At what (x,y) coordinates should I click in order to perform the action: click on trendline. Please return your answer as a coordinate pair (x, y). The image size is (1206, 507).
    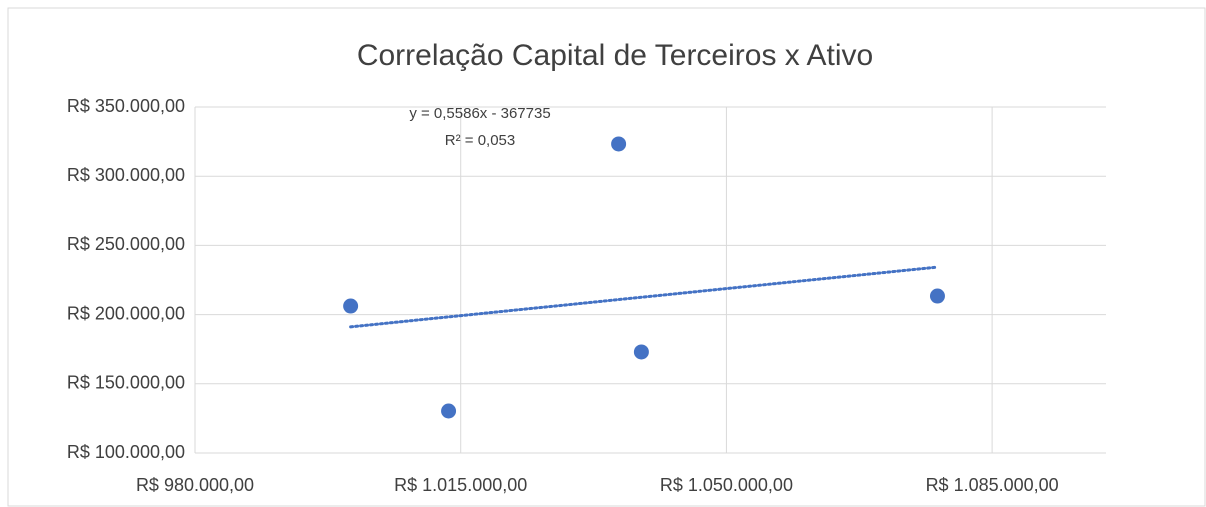
    Looking at the image, I should click on (644, 297).